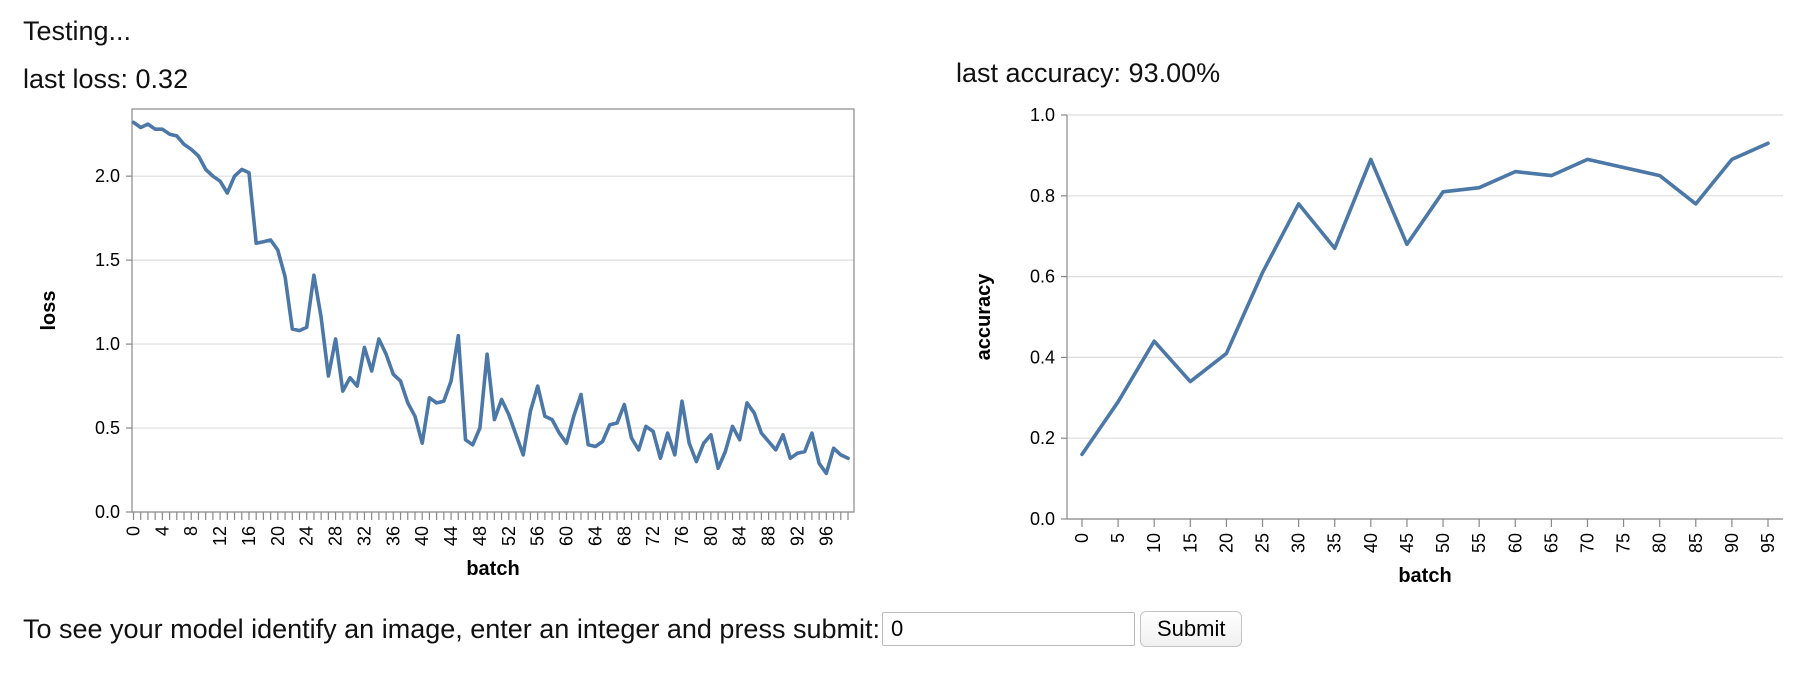 Image resolution: width=1812 pixels, height=676 pixels. I want to click on x-tick-label: 80, so click(711, 536).